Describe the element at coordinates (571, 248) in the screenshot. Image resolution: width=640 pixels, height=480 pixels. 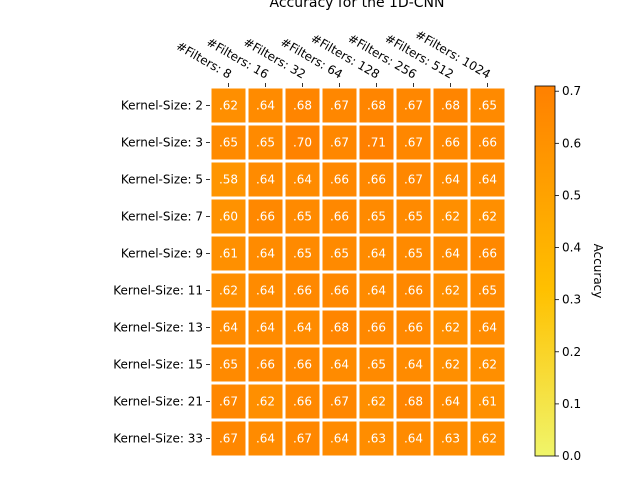
I see `colorbar-tick-label: 0.4` at that location.